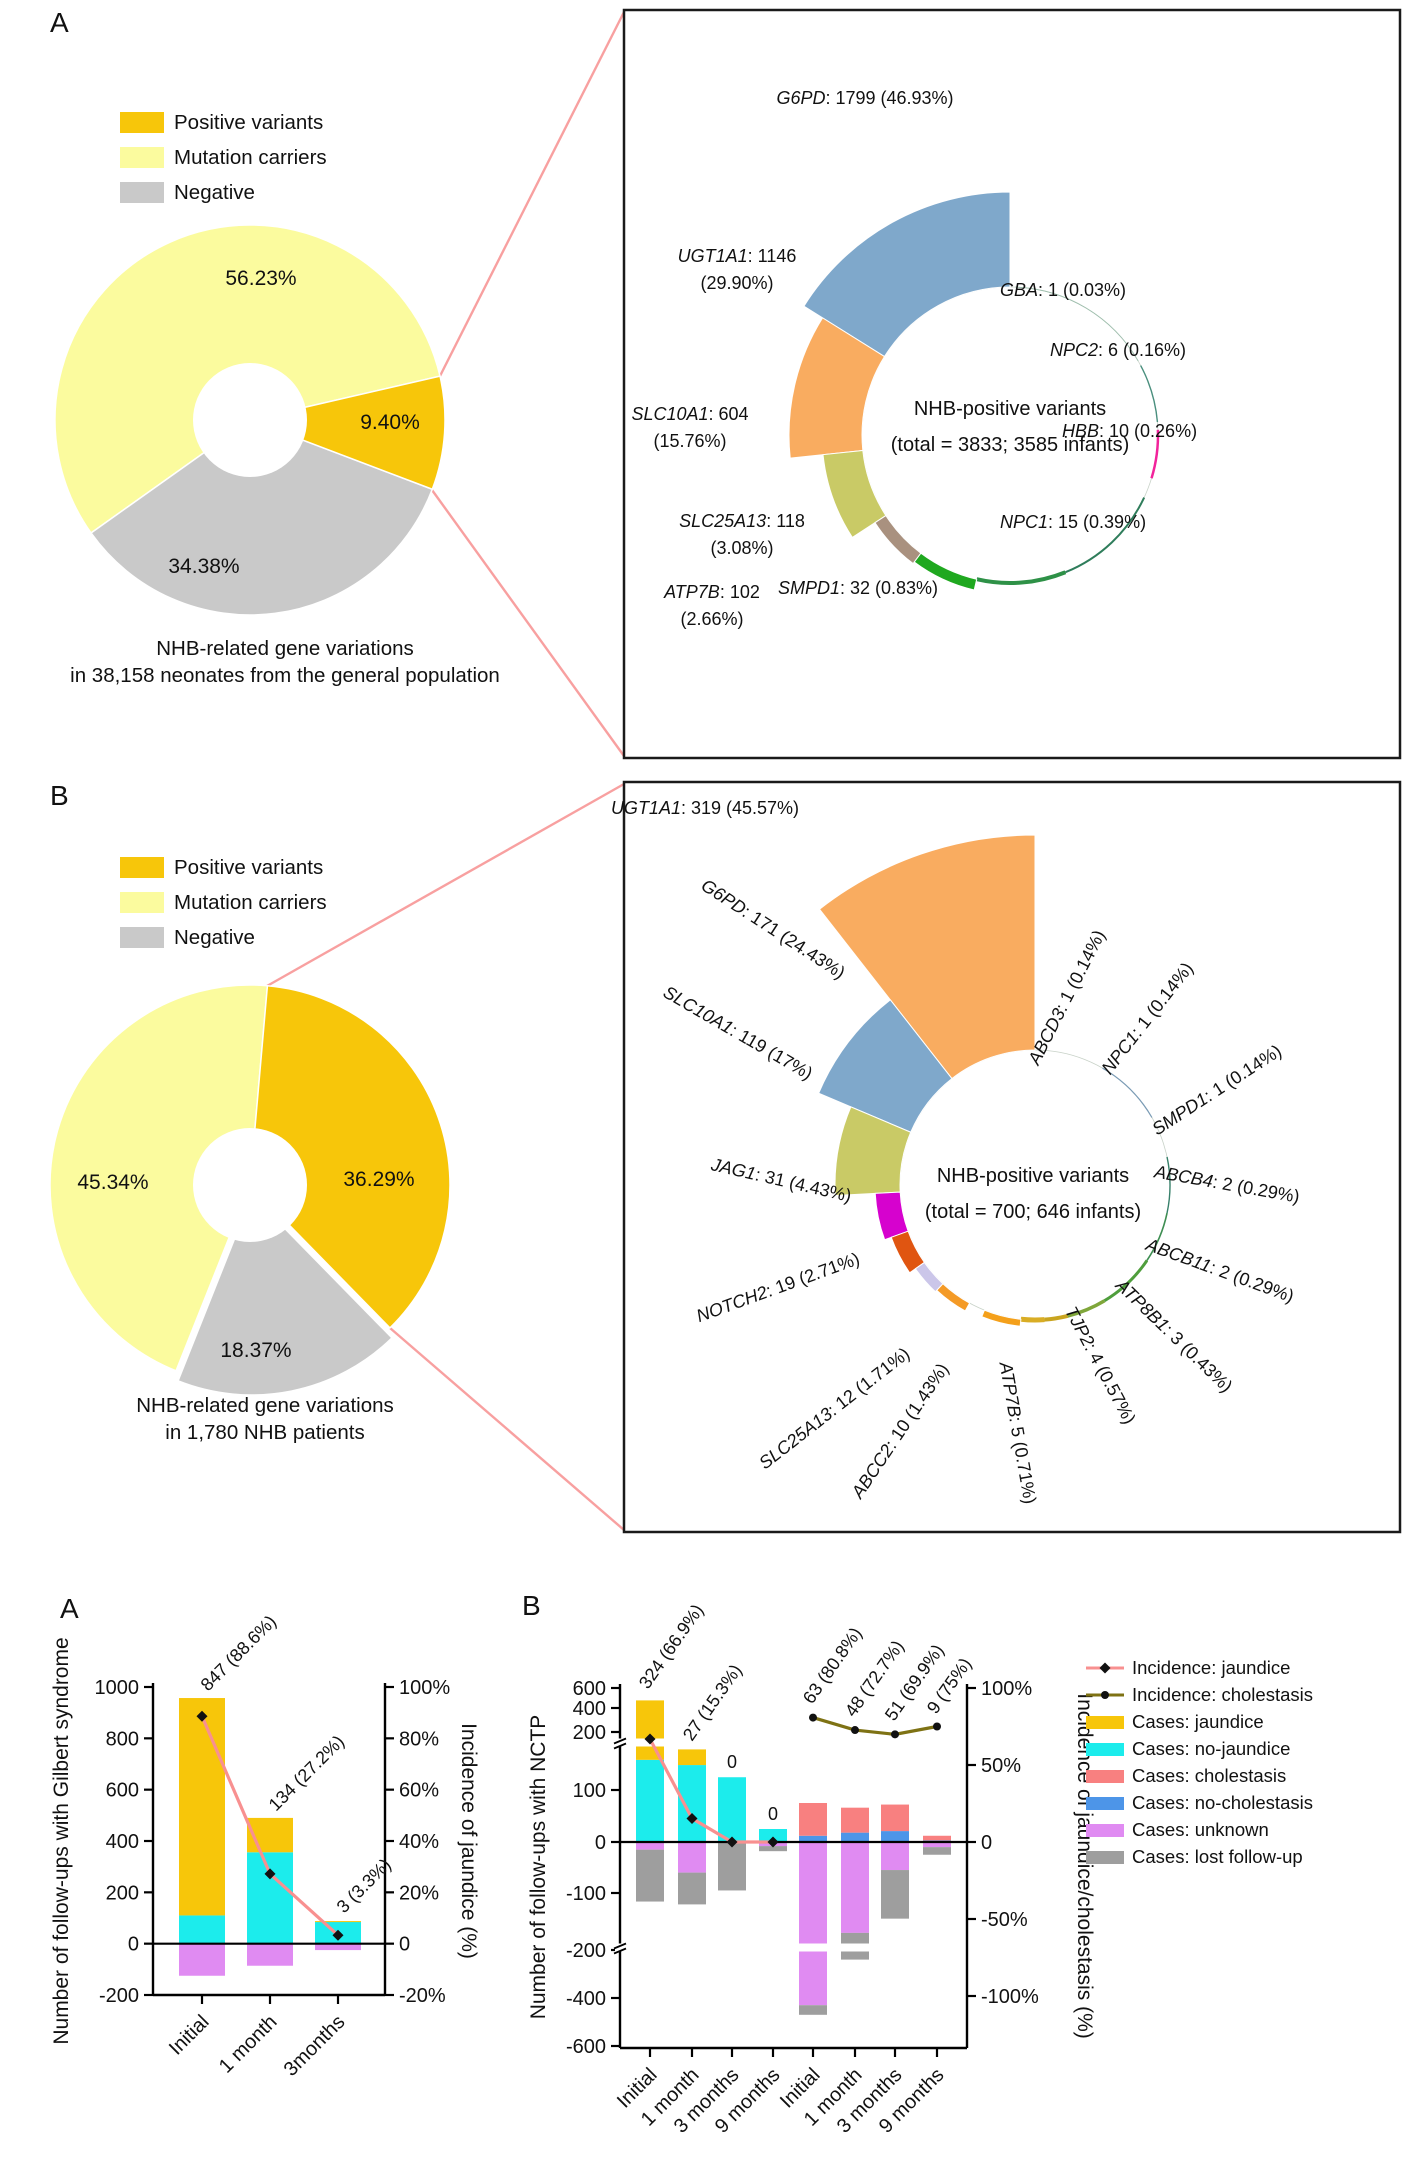  I want to click on gene-label-npc1: NPC1: 15 (0.39%), so click(1073, 522).